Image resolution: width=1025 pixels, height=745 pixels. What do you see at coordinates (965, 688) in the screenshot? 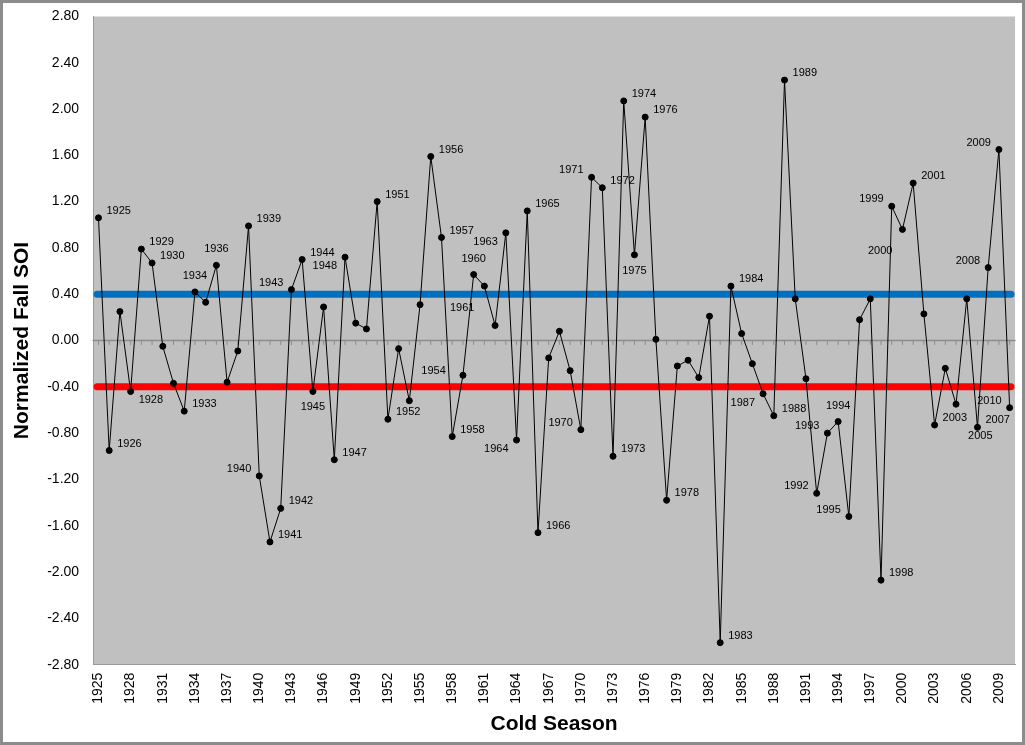
I see `x-tick-label: 2006` at bounding box center [965, 688].